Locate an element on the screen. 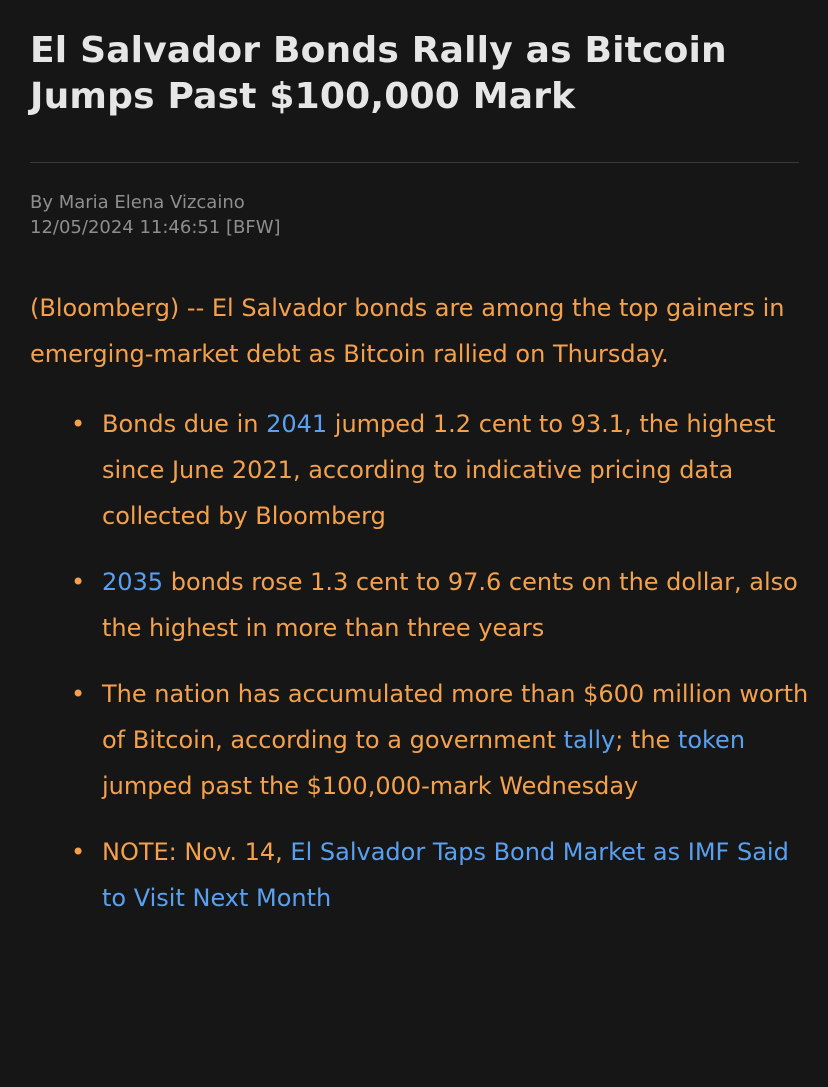 Image resolution: width=828 pixels, height=1087 pixels. bullet-text: NOTE: Nov. 14, is located at coordinates (196, 852).